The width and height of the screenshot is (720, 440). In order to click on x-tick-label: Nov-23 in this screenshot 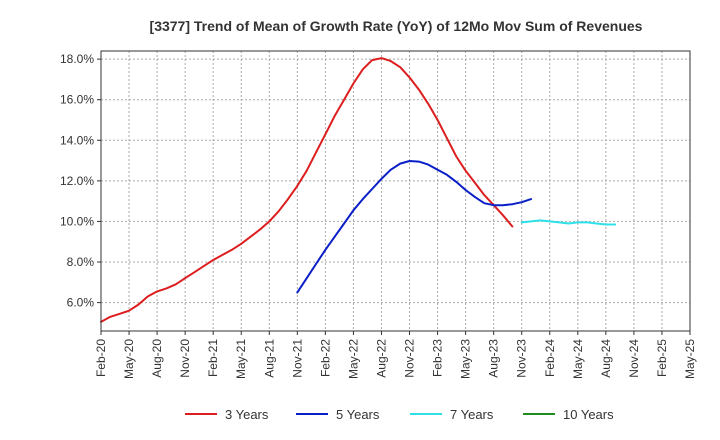, I will do `click(522, 358)`.